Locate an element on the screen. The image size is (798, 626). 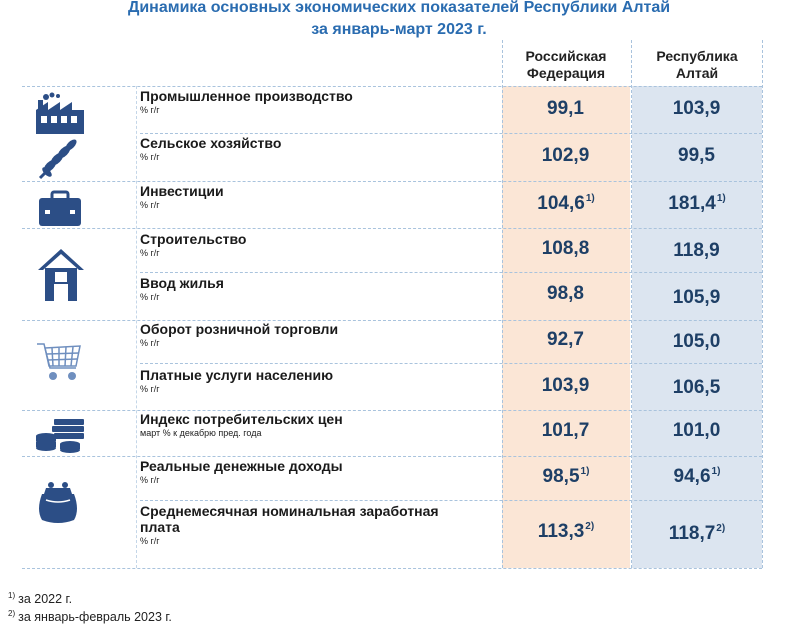
altai-value: 105,9 is located at coordinates (696, 297).